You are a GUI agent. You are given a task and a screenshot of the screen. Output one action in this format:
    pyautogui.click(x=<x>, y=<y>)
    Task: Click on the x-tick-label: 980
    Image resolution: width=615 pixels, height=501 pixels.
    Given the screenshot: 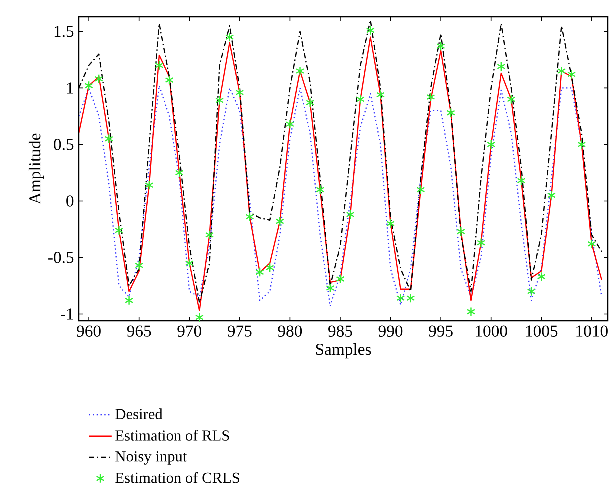 What is the action you would take?
    pyautogui.click(x=290, y=331)
    